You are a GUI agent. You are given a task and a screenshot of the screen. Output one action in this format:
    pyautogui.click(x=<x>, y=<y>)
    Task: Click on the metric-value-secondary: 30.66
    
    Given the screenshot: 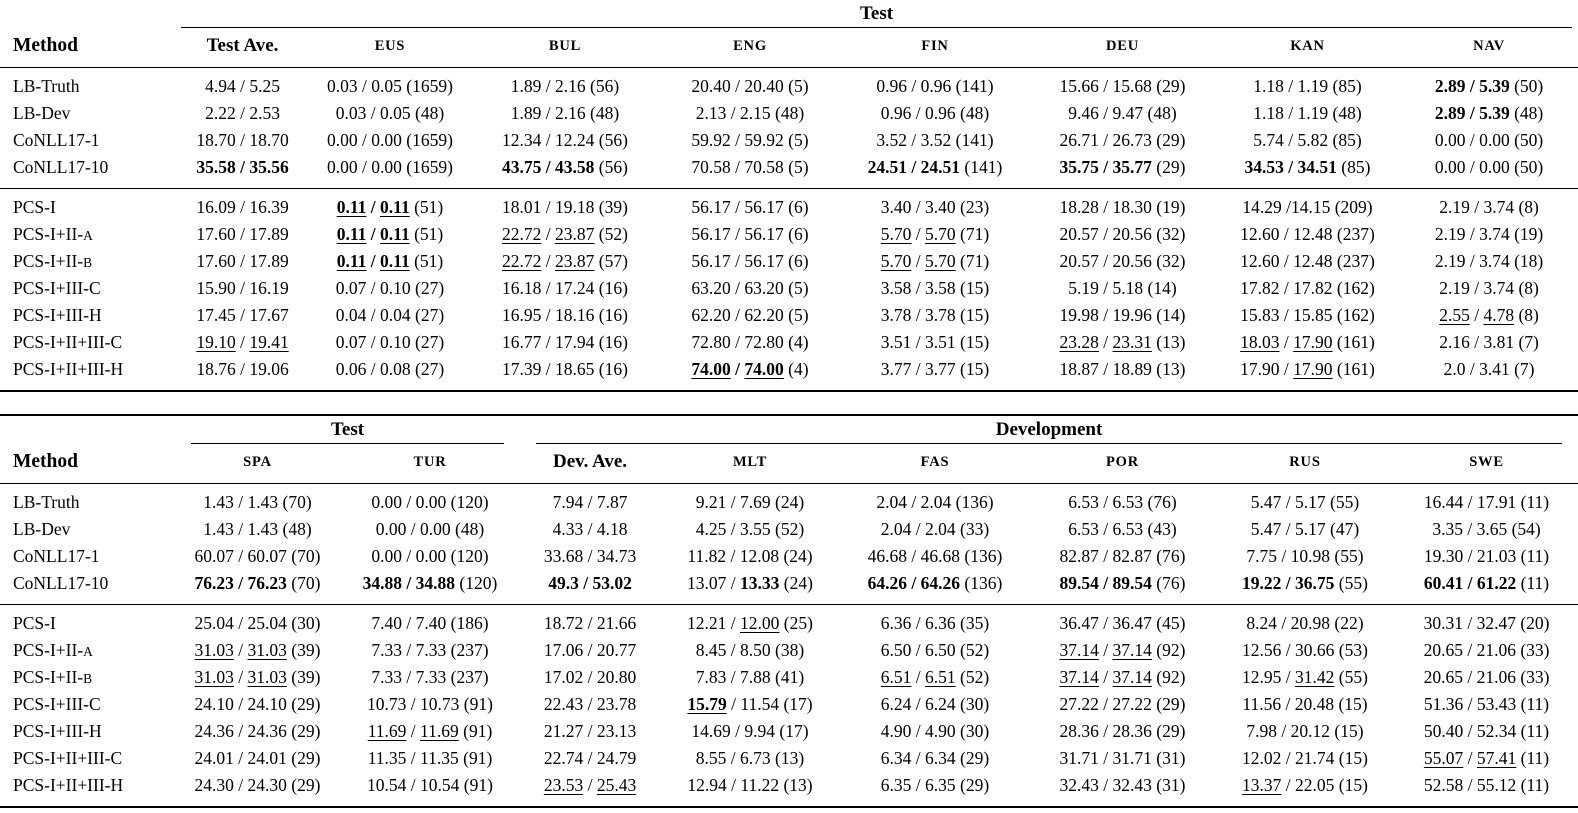 What is the action you would take?
    pyautogui.click(x=1315, y=650)
    